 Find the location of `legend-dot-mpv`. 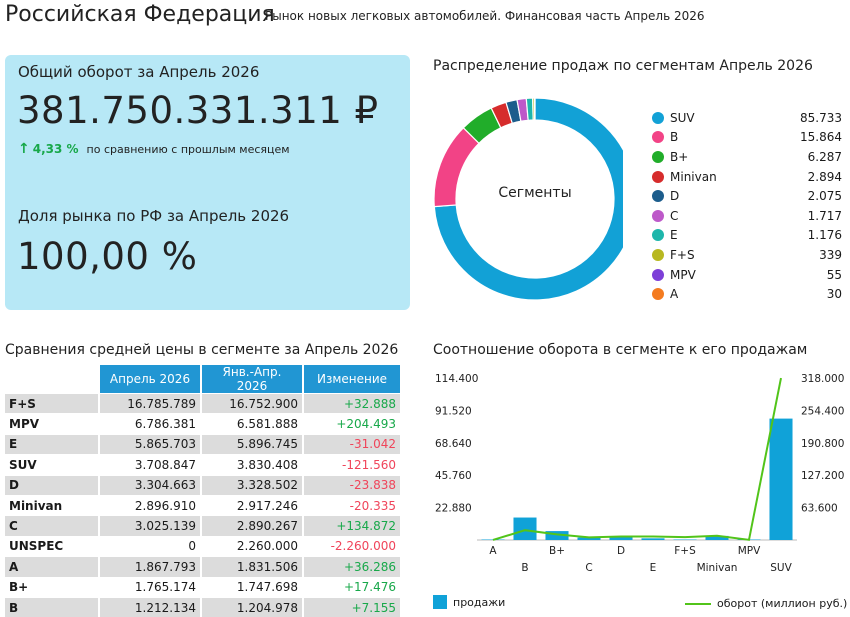

legend-dot-mpv is located at coordinates (658, 274).